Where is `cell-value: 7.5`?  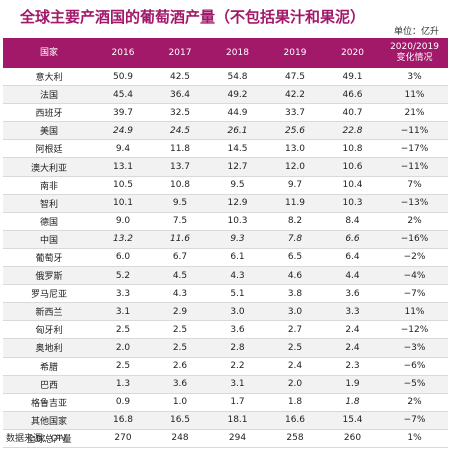
cell-value: 7.5 is located at coordinates (180, 221).